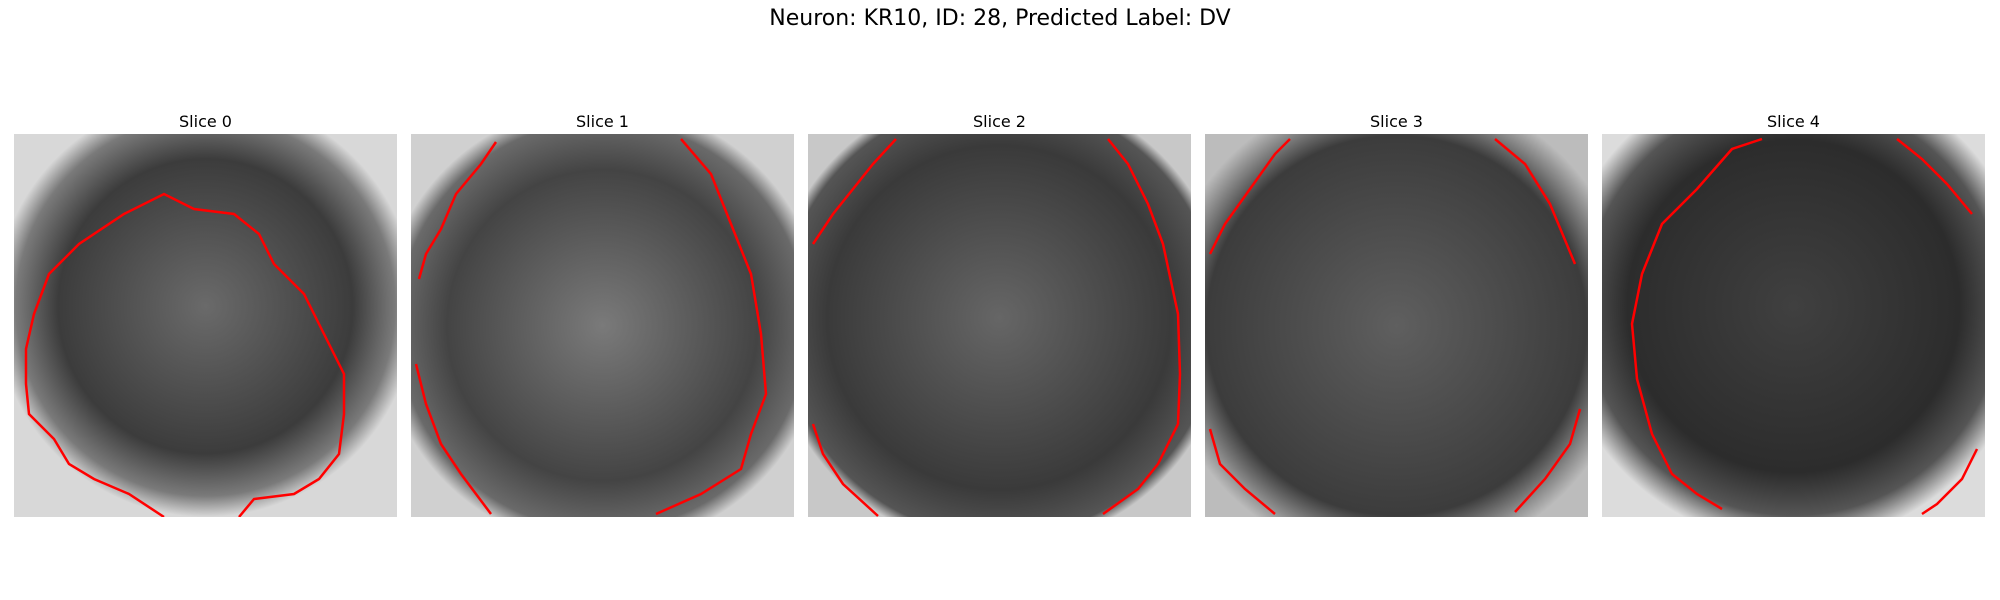 This screenshot has width=2000, height=600. I want to click on slice-panel-1: Slice 1, so click(602, 313).